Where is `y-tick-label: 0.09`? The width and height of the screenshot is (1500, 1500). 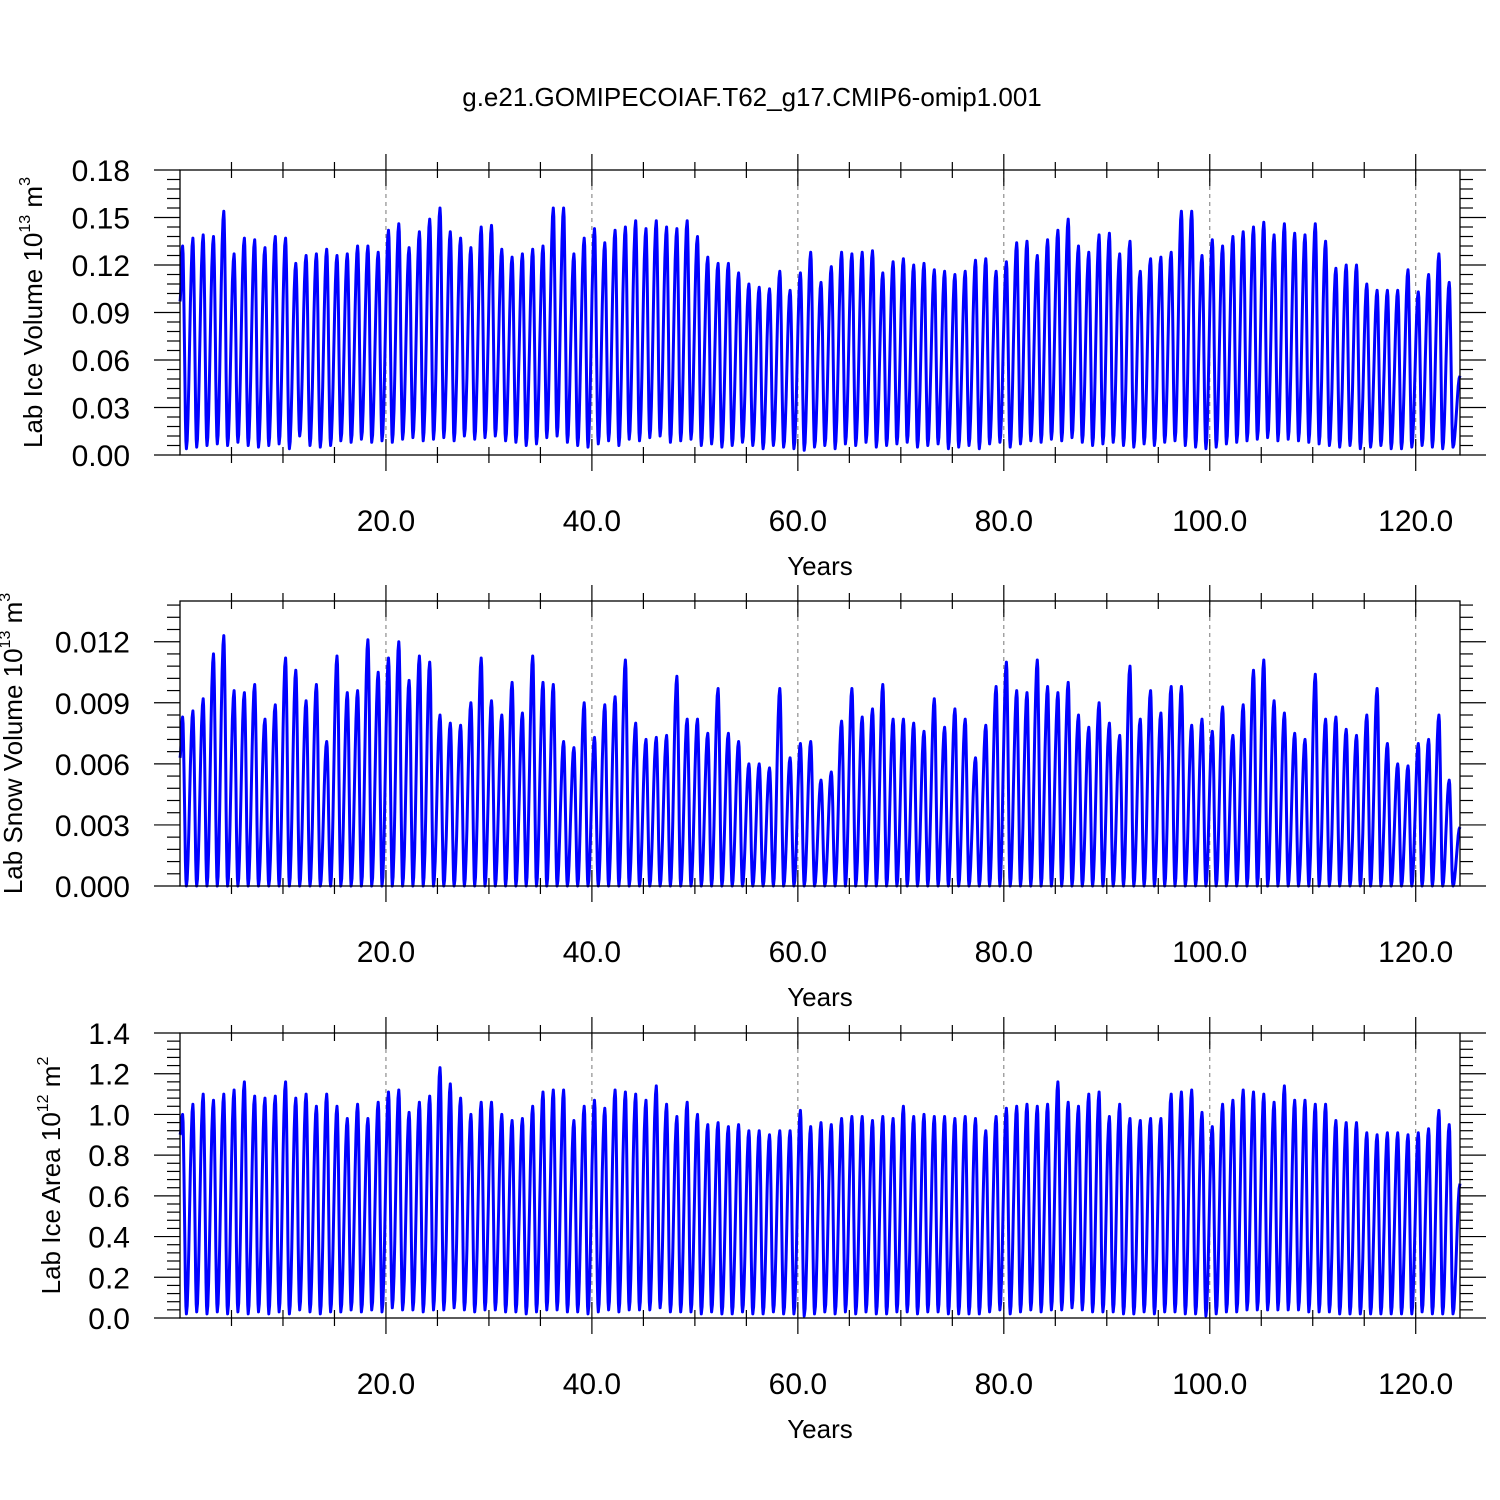
y-tick-label: 0.09 is located at coordinates (101, 314).